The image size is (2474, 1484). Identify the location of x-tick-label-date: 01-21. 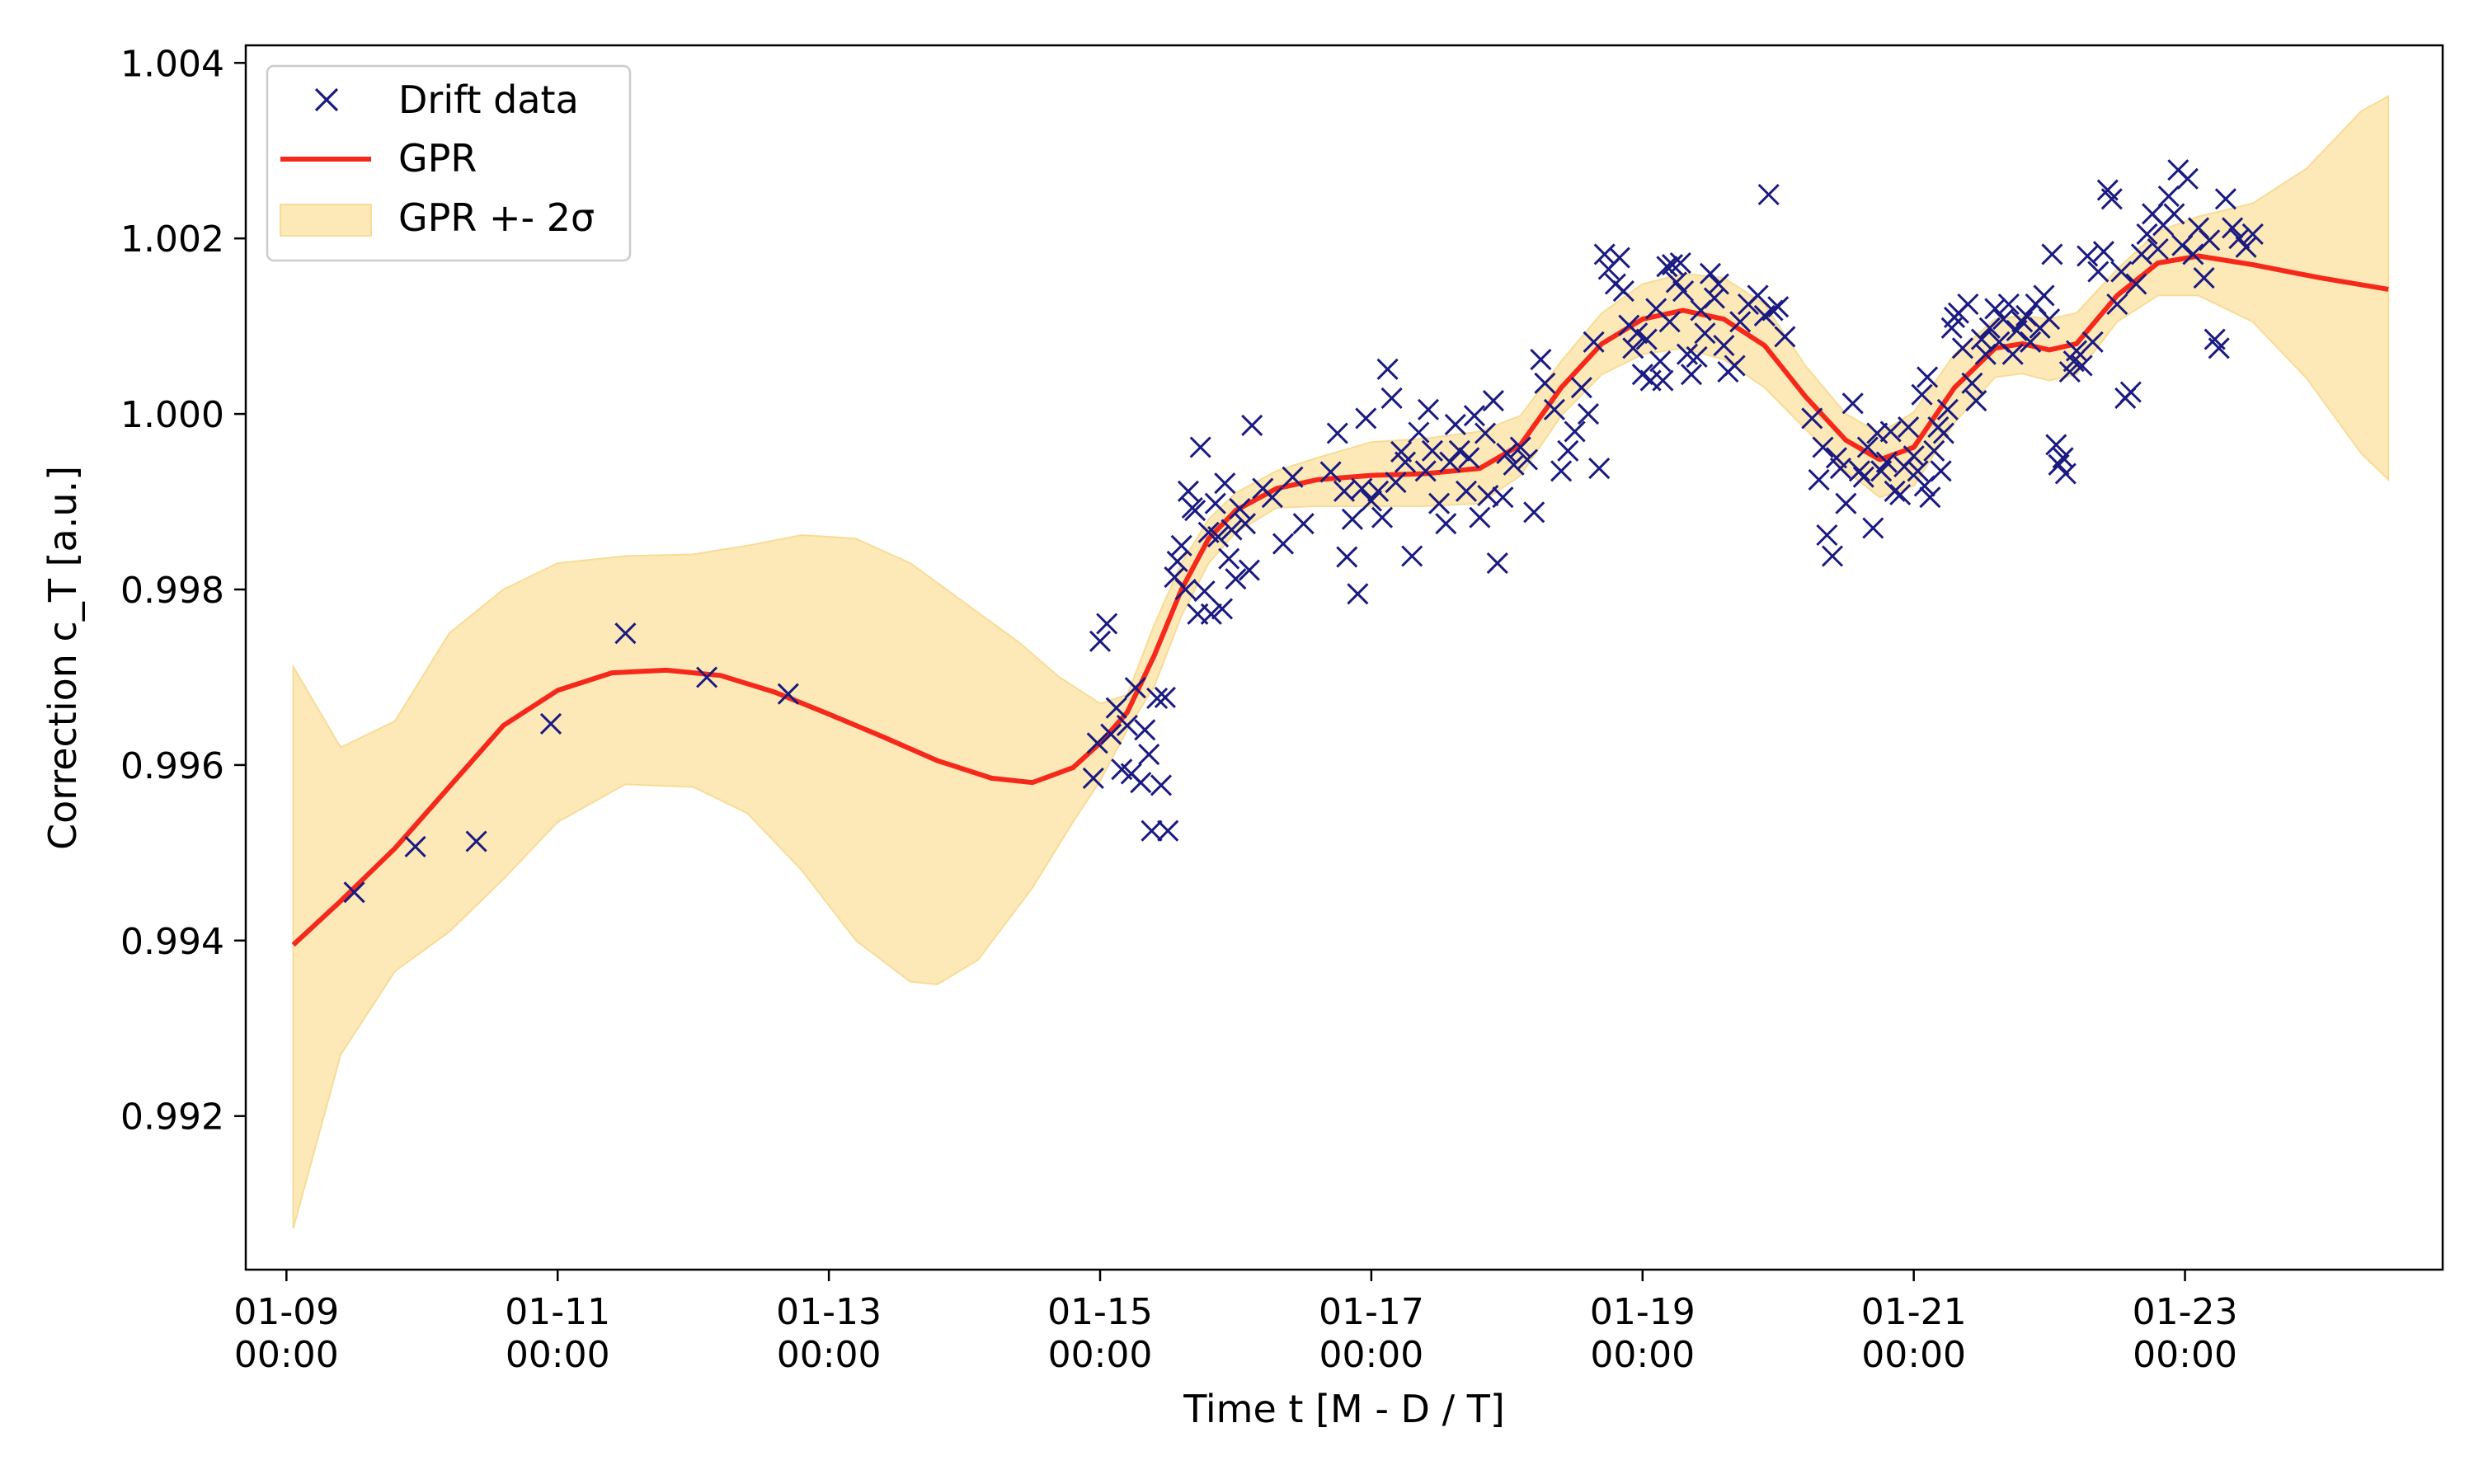
(1914, 1312).